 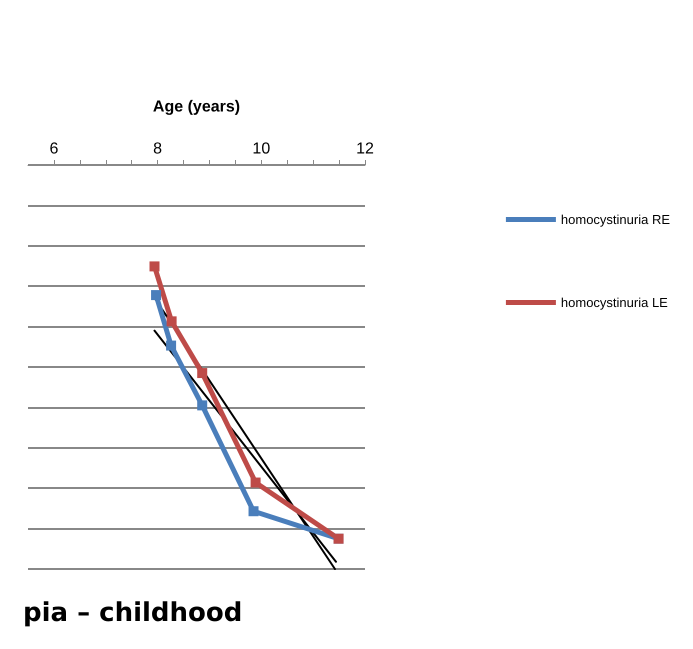 What do you see at coordinates (132, 613) in the screenshot?
I see `text: pia – childhood` at bounding box center [132, 613].